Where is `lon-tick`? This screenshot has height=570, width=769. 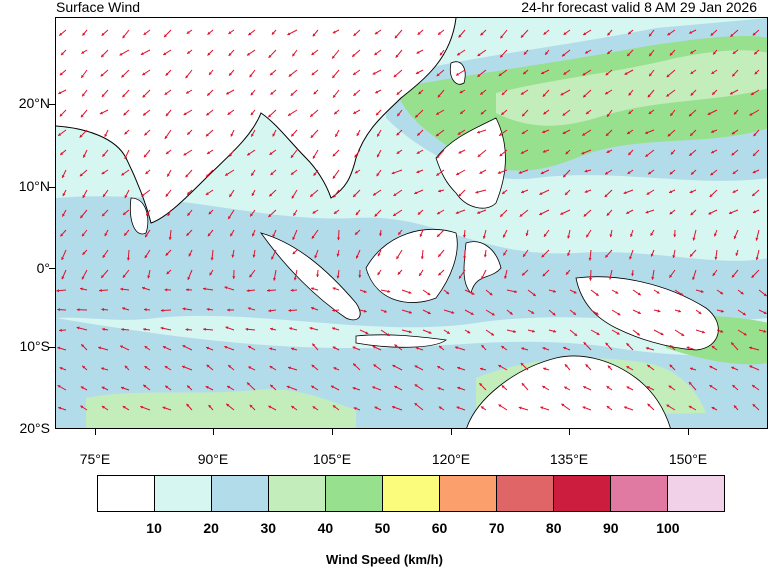
lon-tick is located at coordinates (213, 432).